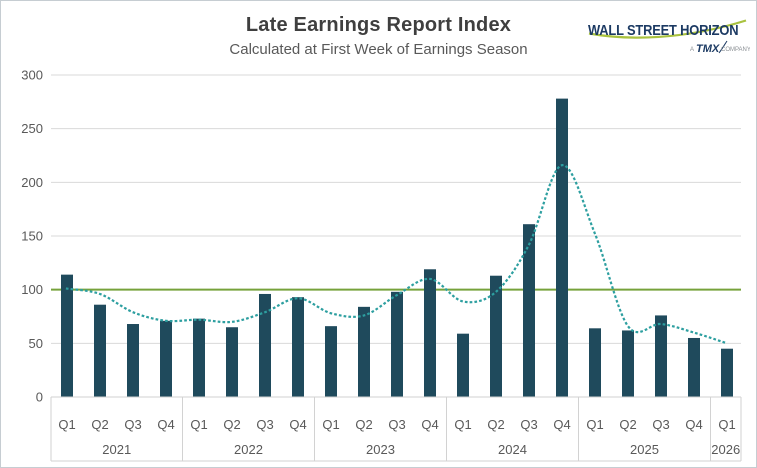 The height and width of the screenshot is (468, 757). What do you see at coordinates (36, 343) in the screenshot?
I see `y-tick-label: 50` at bounding box center [36, 343].